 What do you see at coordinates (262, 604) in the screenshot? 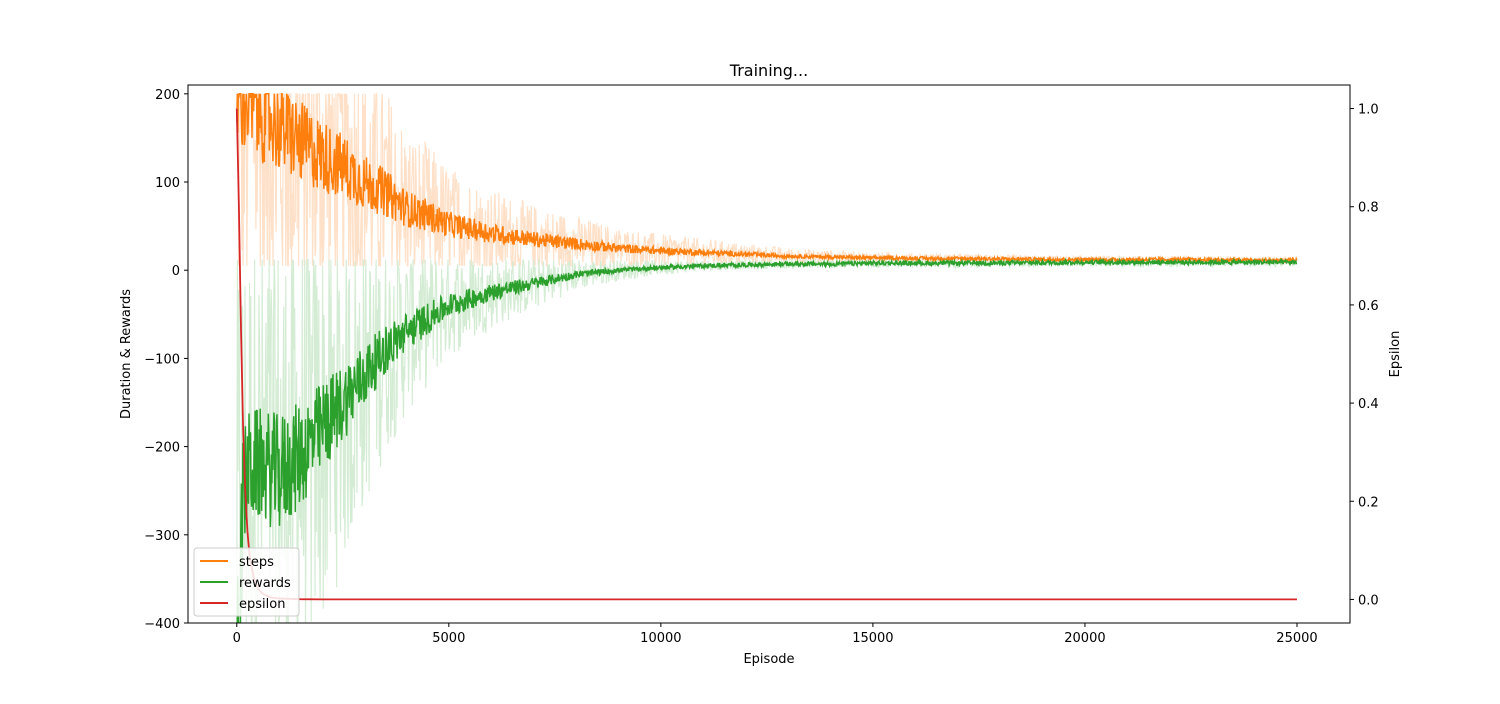
I see `legend-epsilon-label: epsilon` at bounding box center [262, 604].